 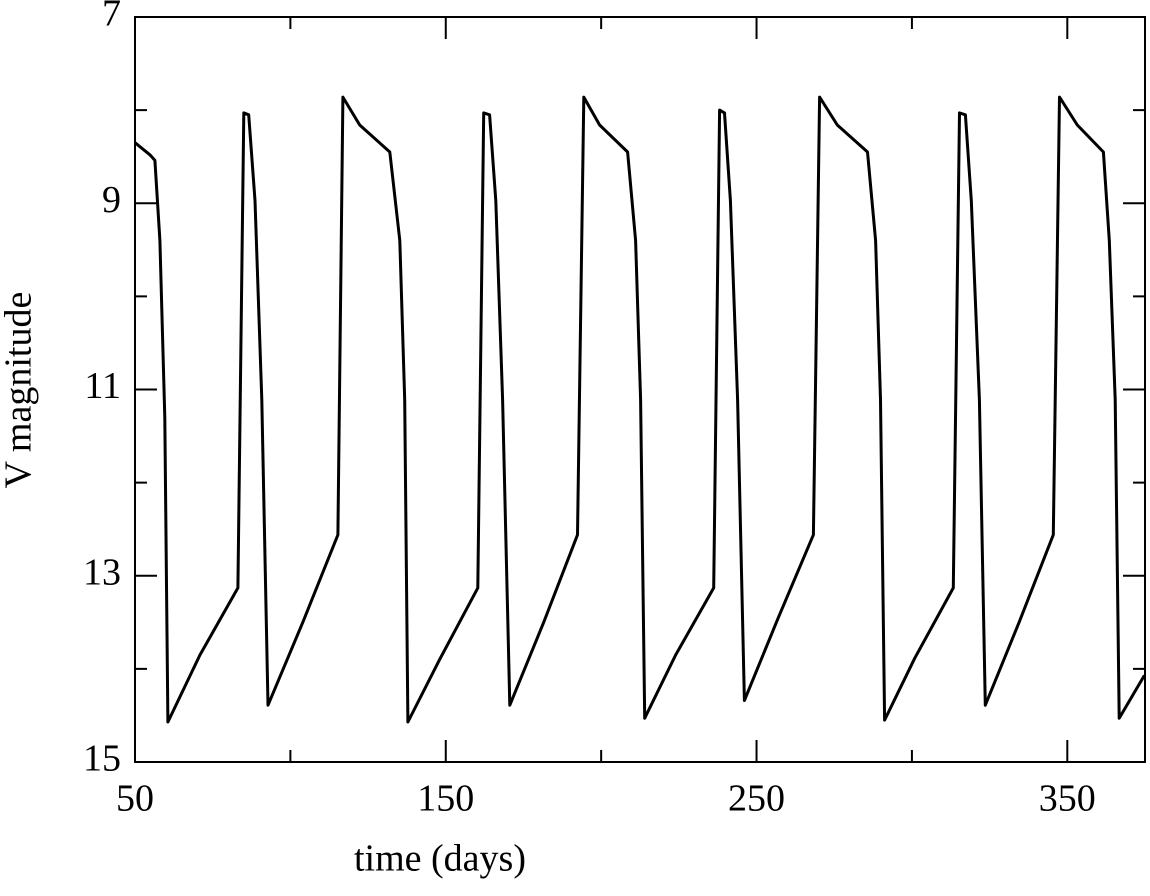 I want to click on y-tick-label: 9, so click(x=111, y=200).